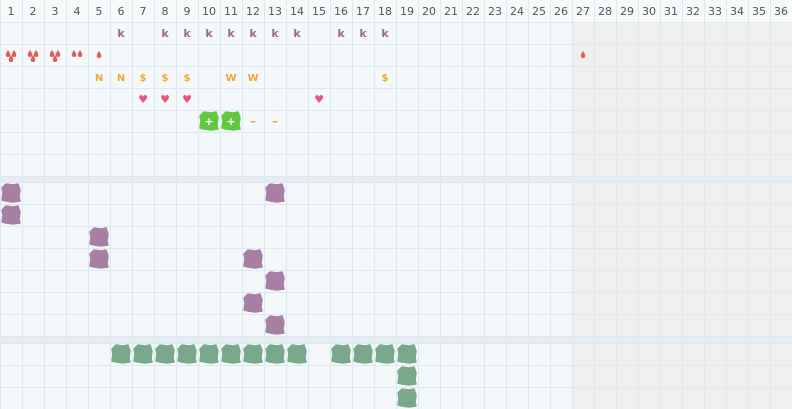 This screenshot has width=792, height=409. What do you see at coordinates (187, 11) in the screenshot?
I see `column-header-label: 9` at bounding box center [187, 11].